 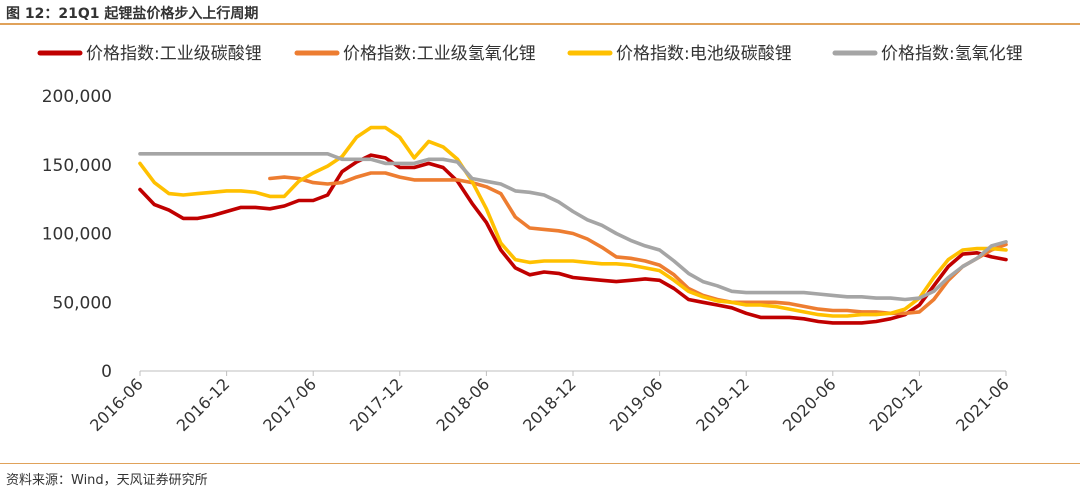 I want to click on x-tick-label: 2017-12, so click(x=376, y=404).